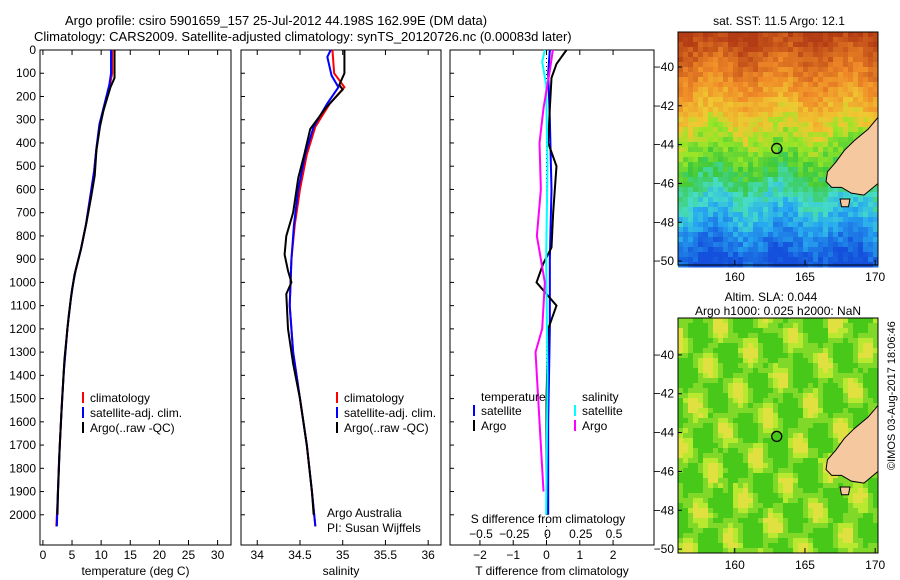  Describe the element at coordinates (664, 394) in the screenshot. I see `lat-tick-label: −42` at that location.